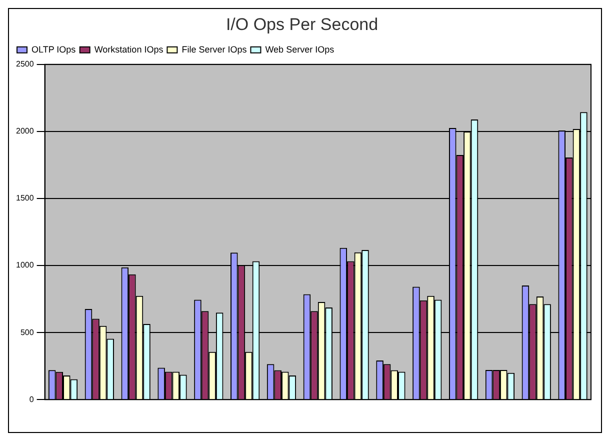  I want to click on y-tick-label: 2000, so click(25, 131).